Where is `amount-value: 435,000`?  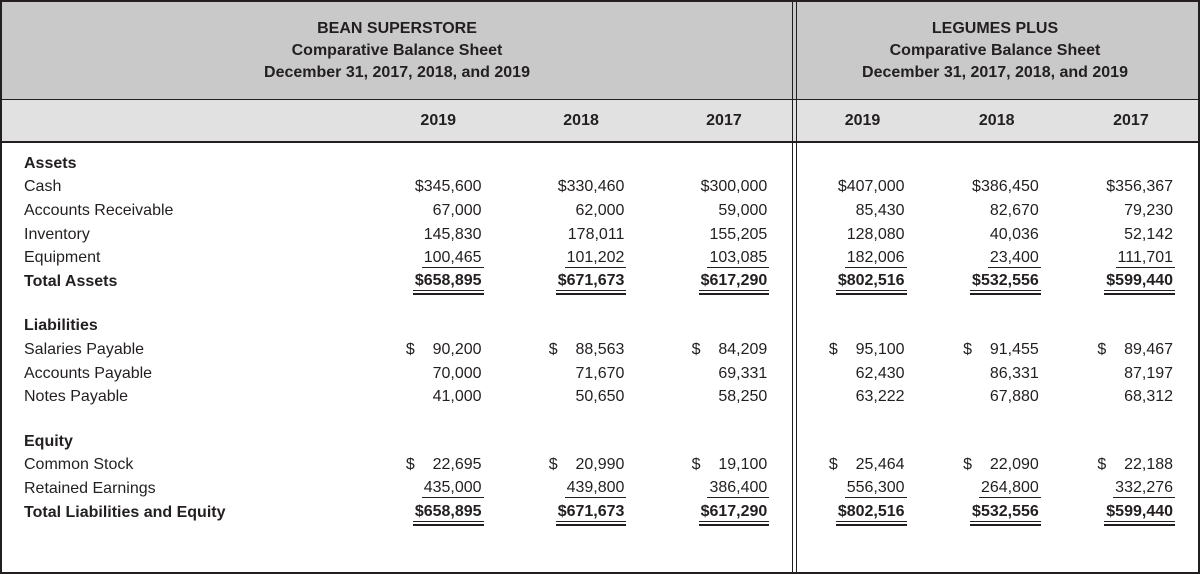 amount-value: 435,000 is located at coordinates (452, 489).